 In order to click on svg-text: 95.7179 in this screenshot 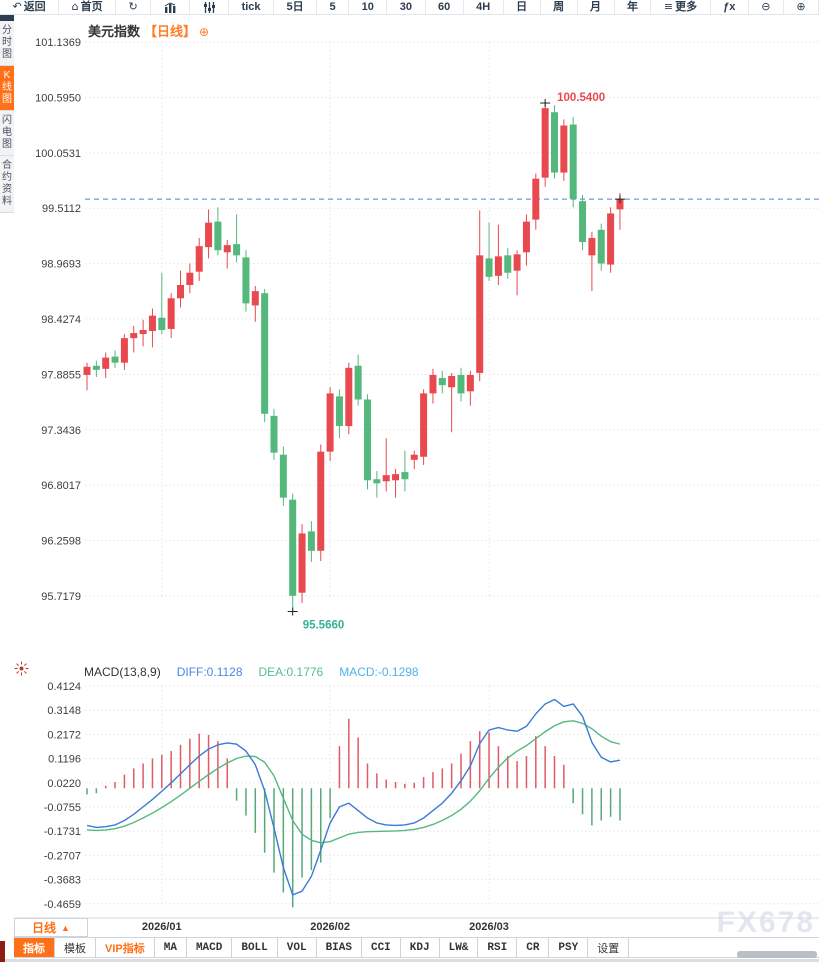, I will do `click(61, 597)`.